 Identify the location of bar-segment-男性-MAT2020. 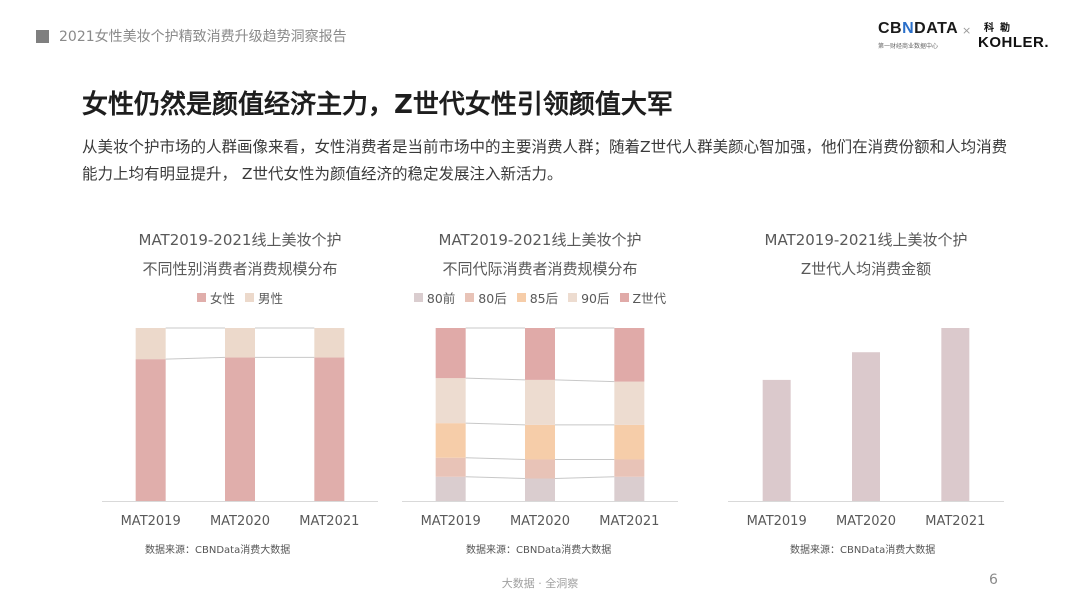
(240, 343).